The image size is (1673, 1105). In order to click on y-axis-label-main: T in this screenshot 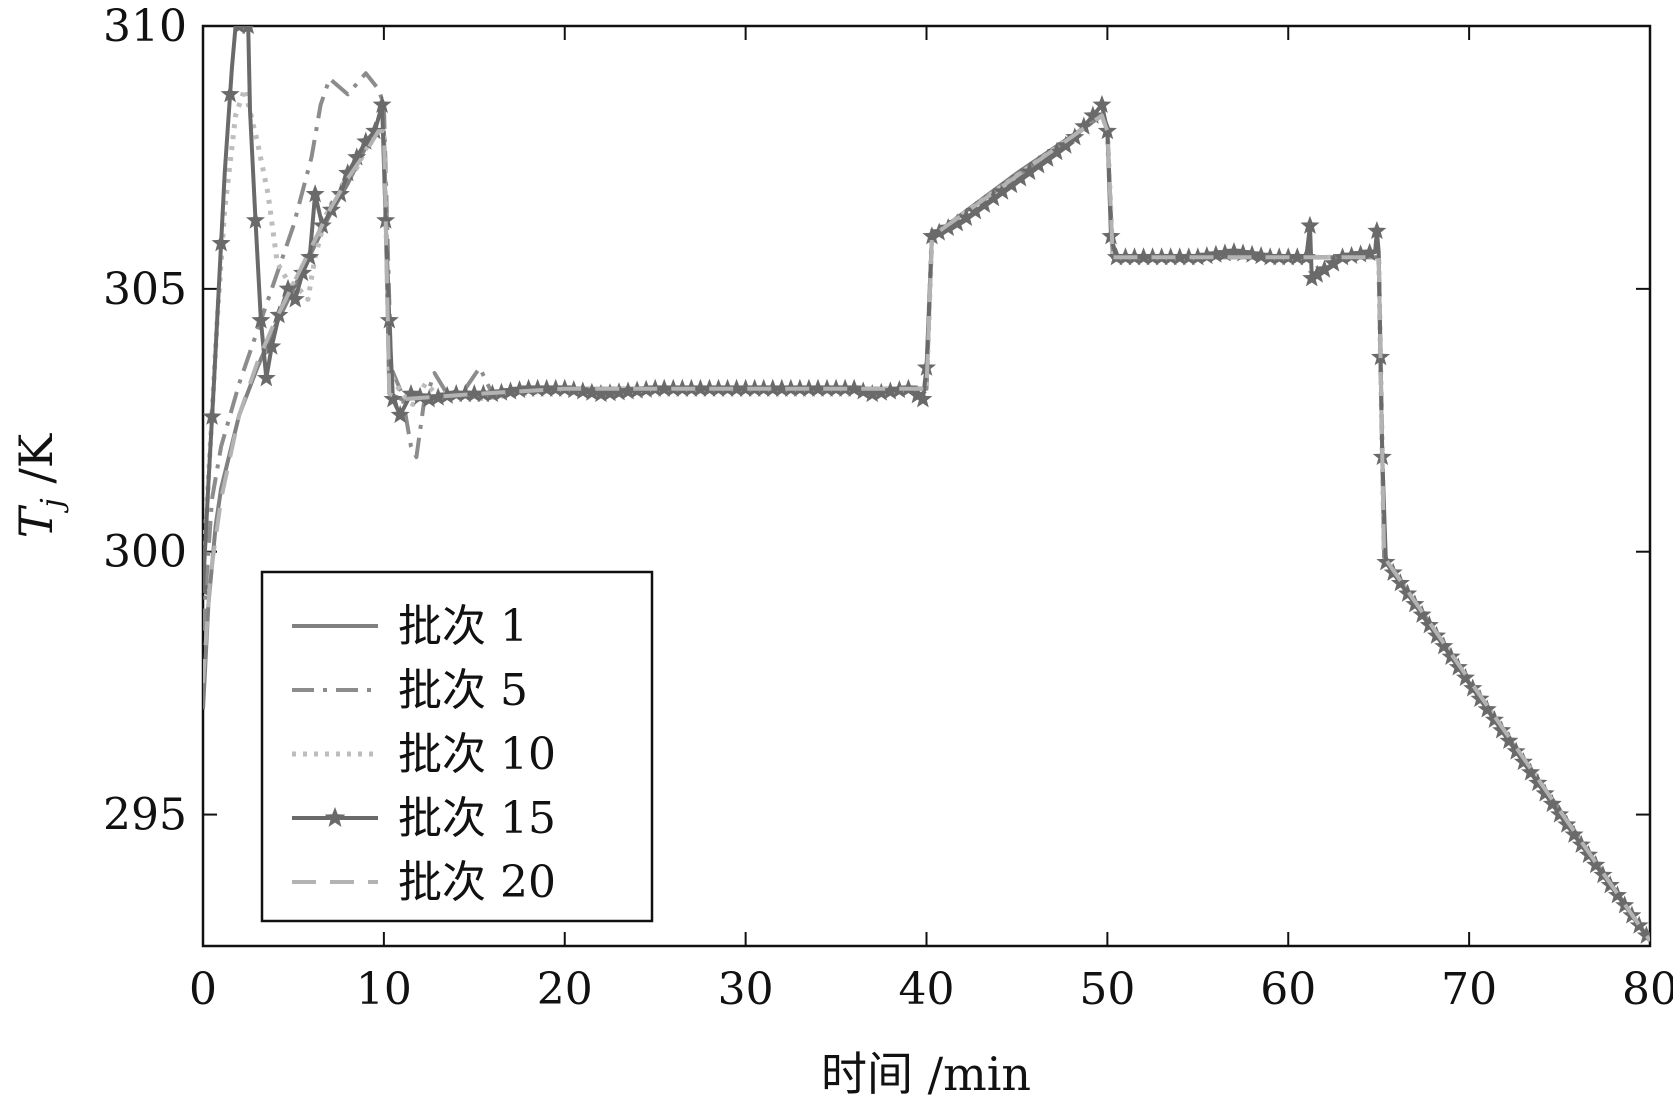, I will do `click(36, 521)`.